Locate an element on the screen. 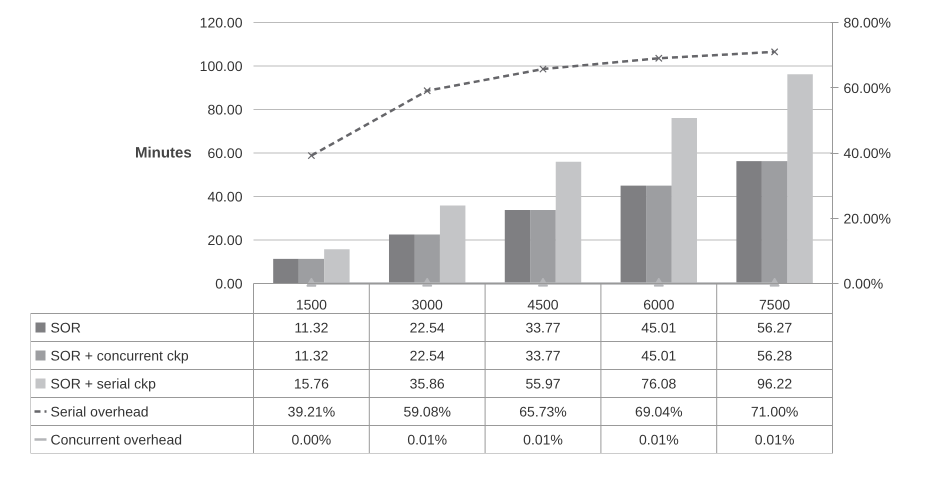  data-label: 96.22 is located at coordinates (774, 384).